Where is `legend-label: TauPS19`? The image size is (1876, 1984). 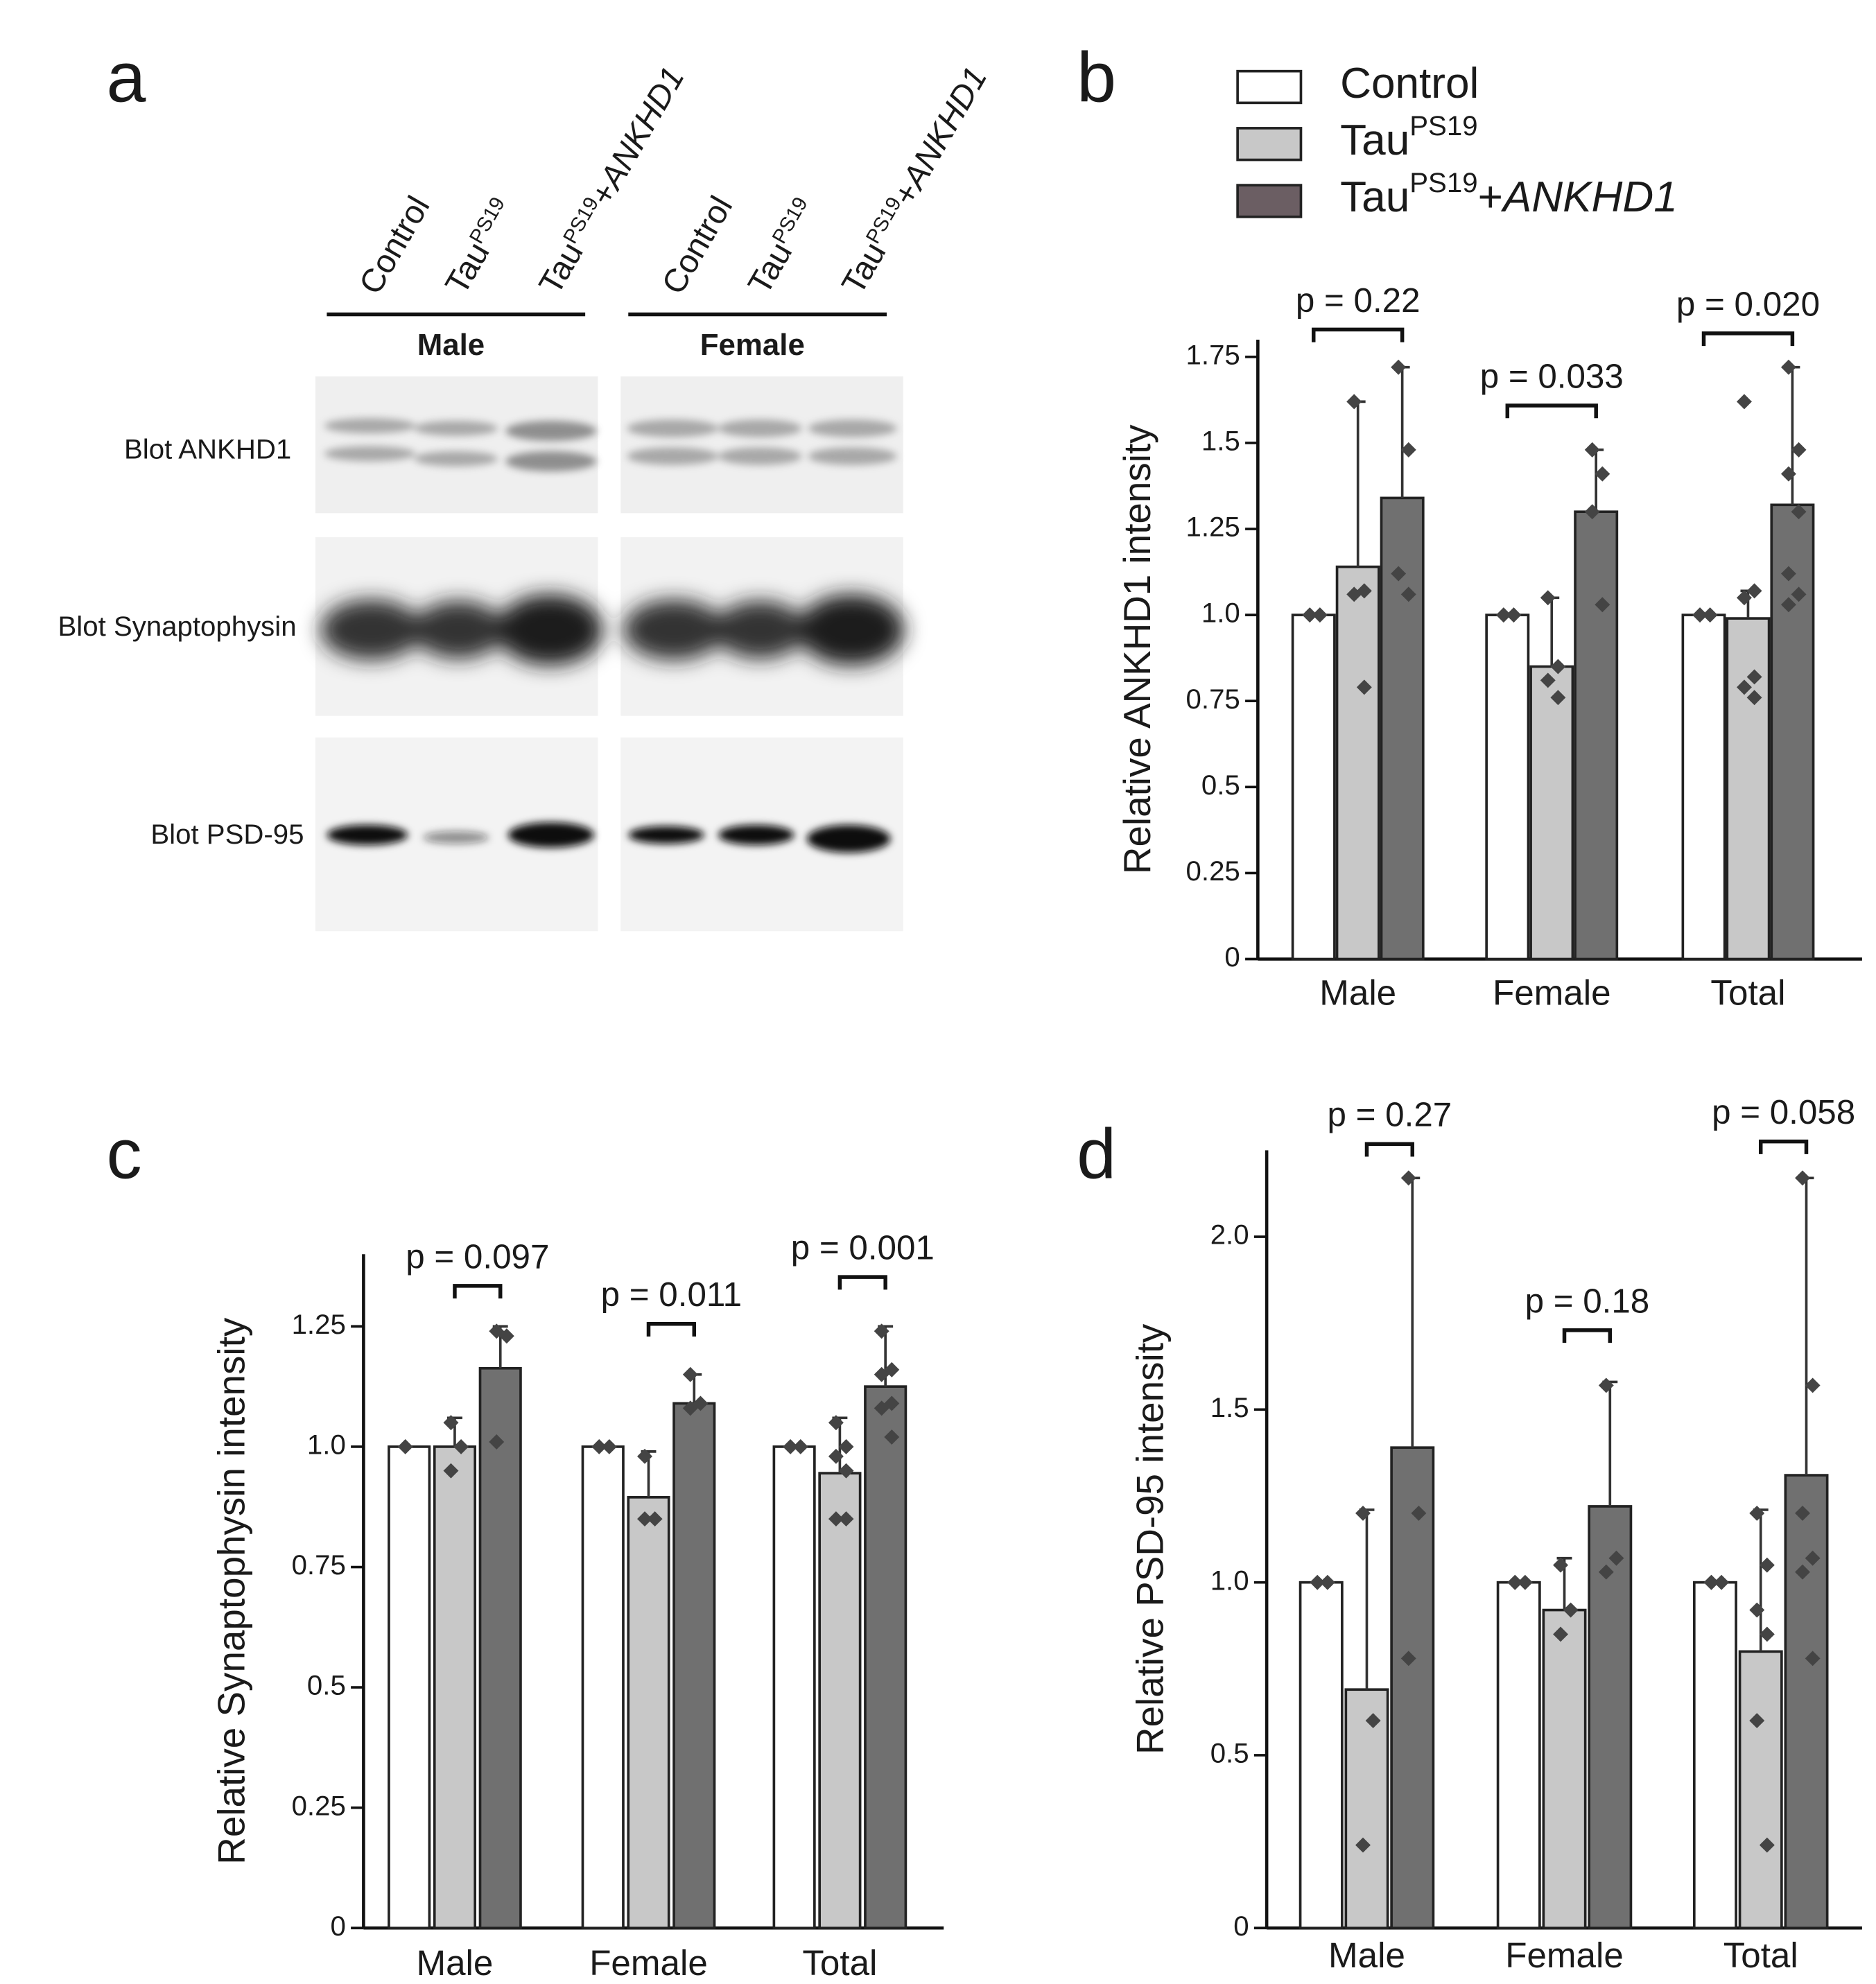 legend-label: TauPS19 is located at coordinates (1408, 137).